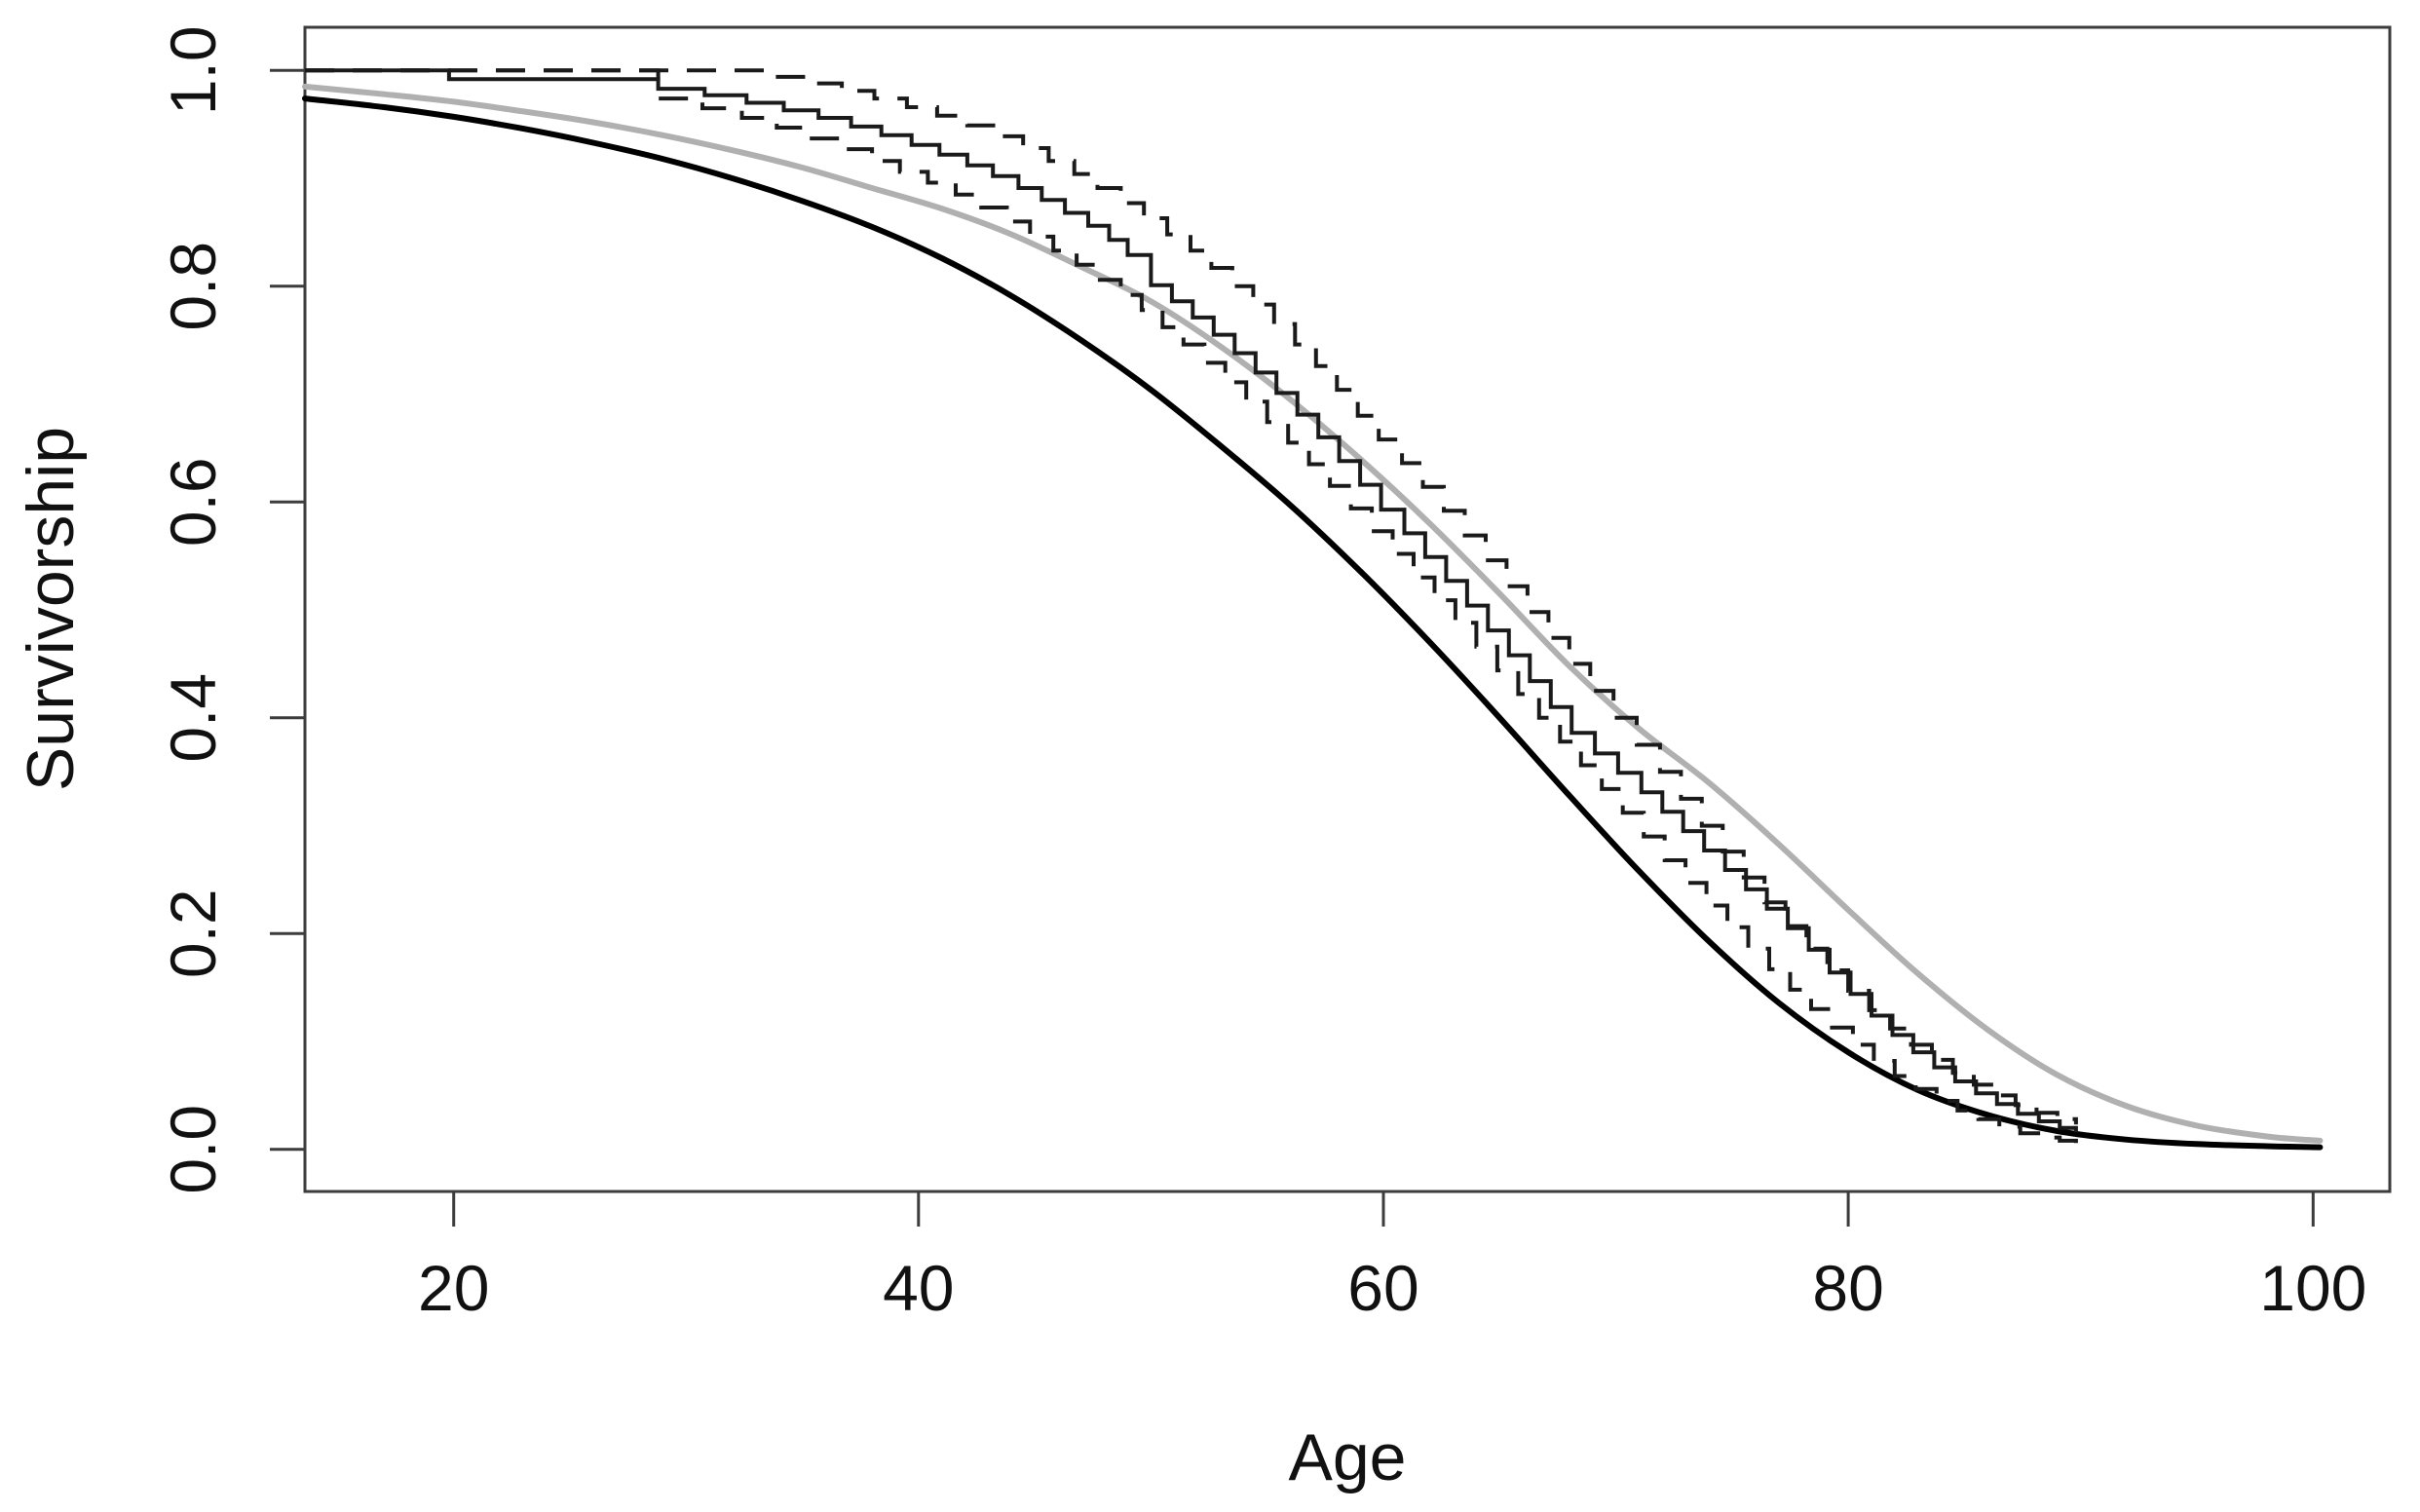 The width and height of the screenshot is (2420, 1512). What do you see at coordinates (1347, 1457) in the screenshot?
I see `x-axis-title: Age` at bounding box center [1347, 1457].